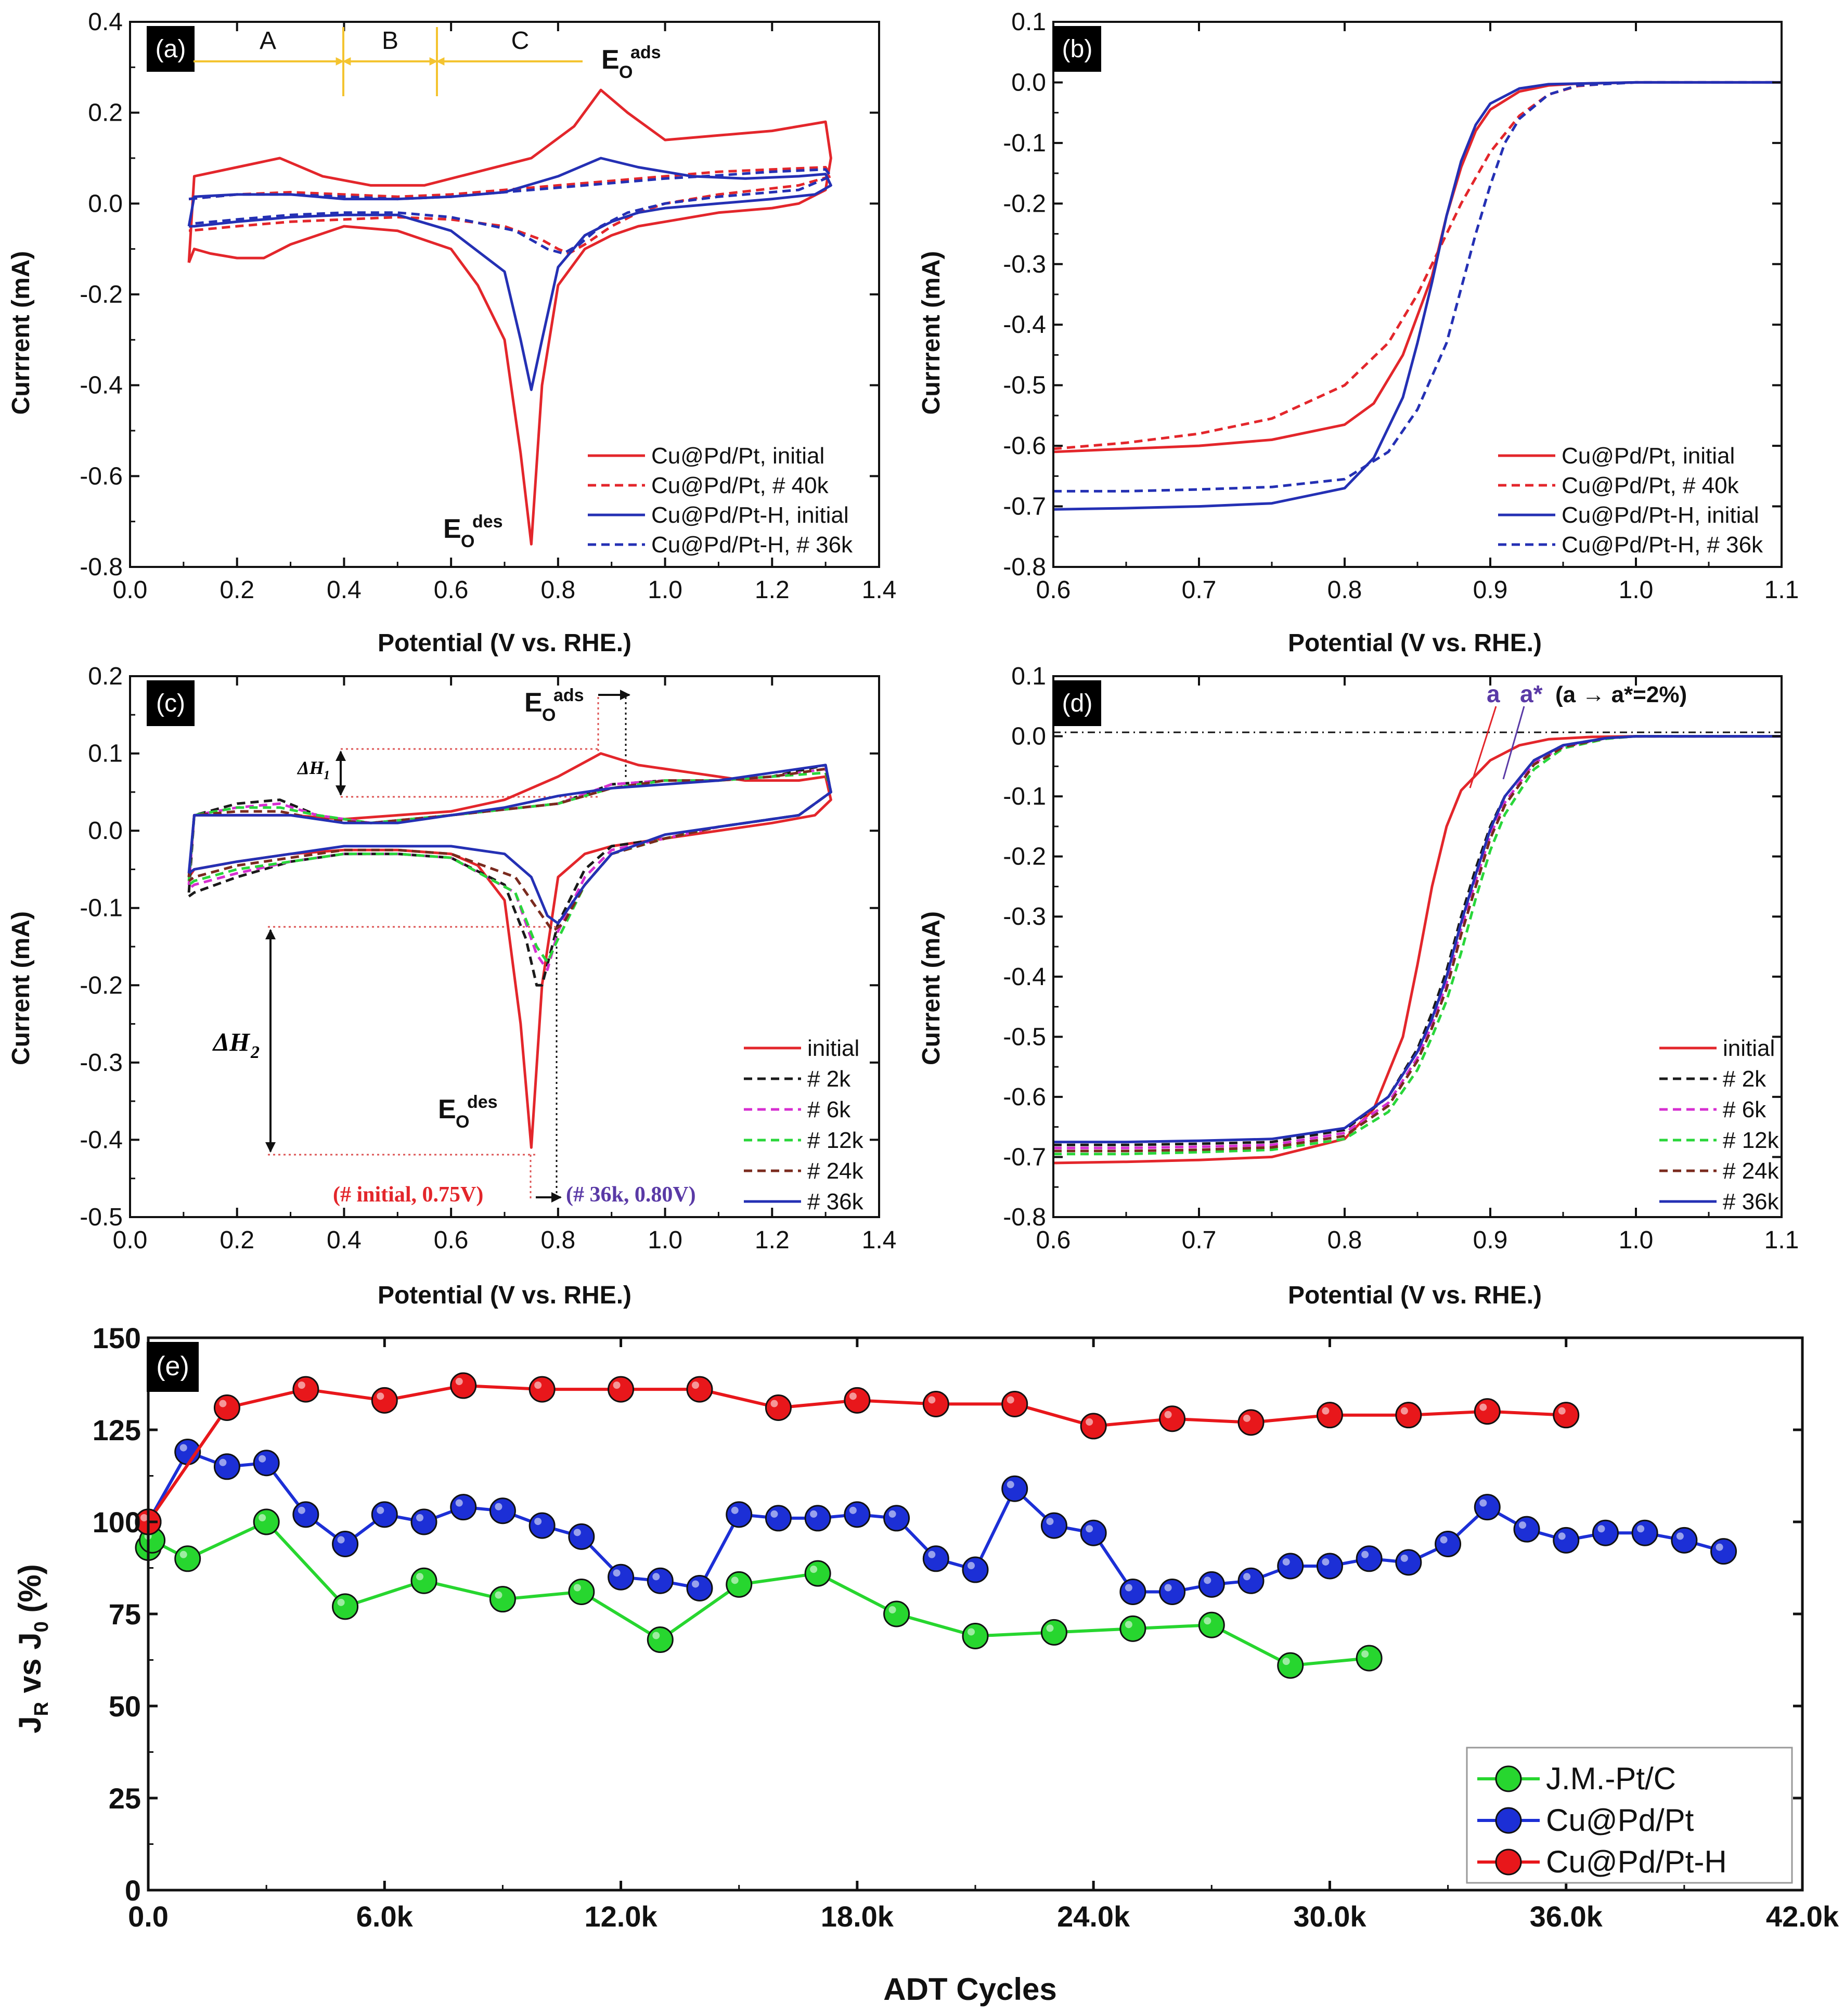  I want to click on panel-d-series, so click(1417, 950).